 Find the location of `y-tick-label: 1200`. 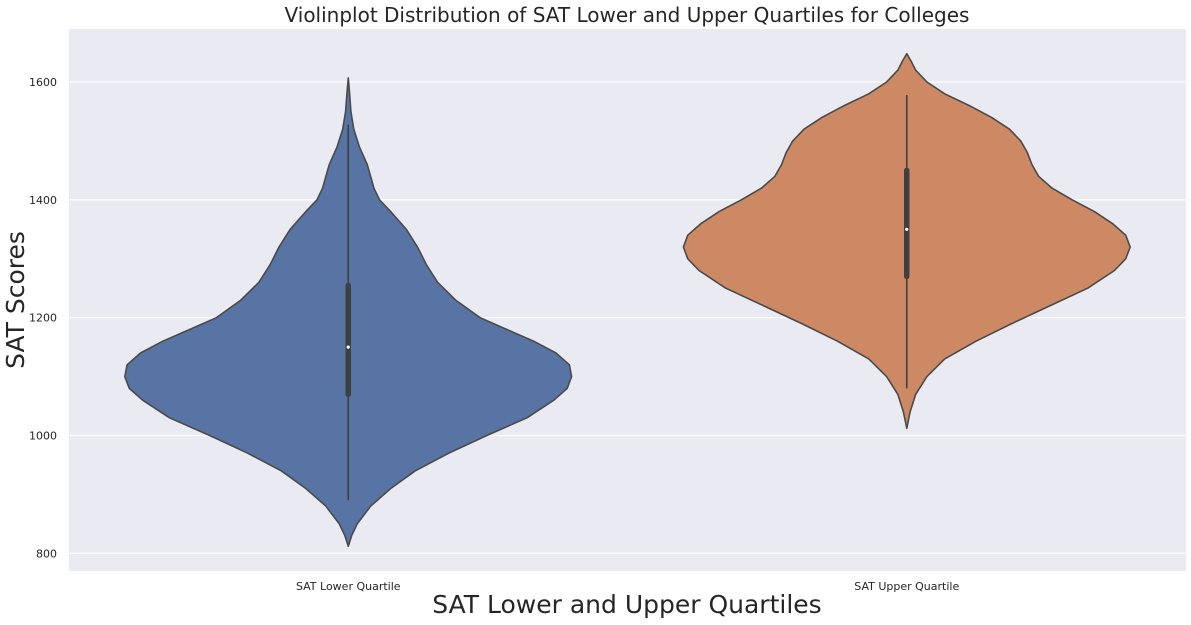

y-tick-label: 1200 is located at coordinates (43, 318).